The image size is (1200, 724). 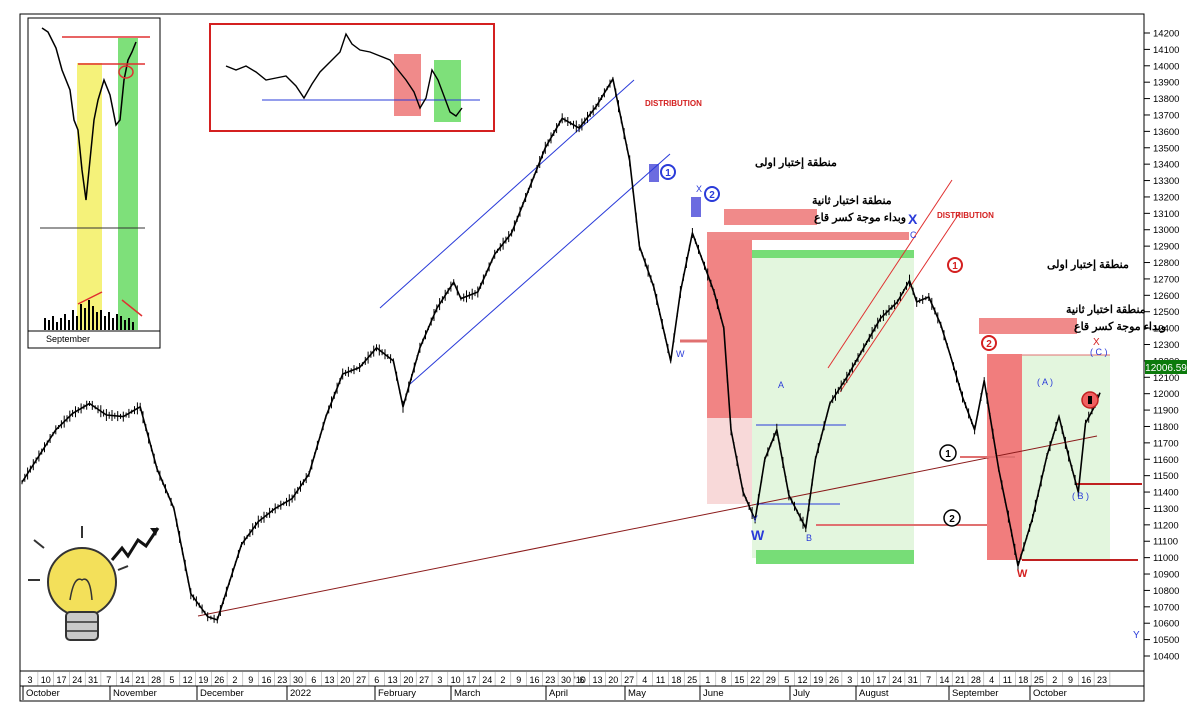 What do you see at coordinates (89, 315) in the screenshot?
I see `inset-volume-bars` at bounding box center [89, 315].